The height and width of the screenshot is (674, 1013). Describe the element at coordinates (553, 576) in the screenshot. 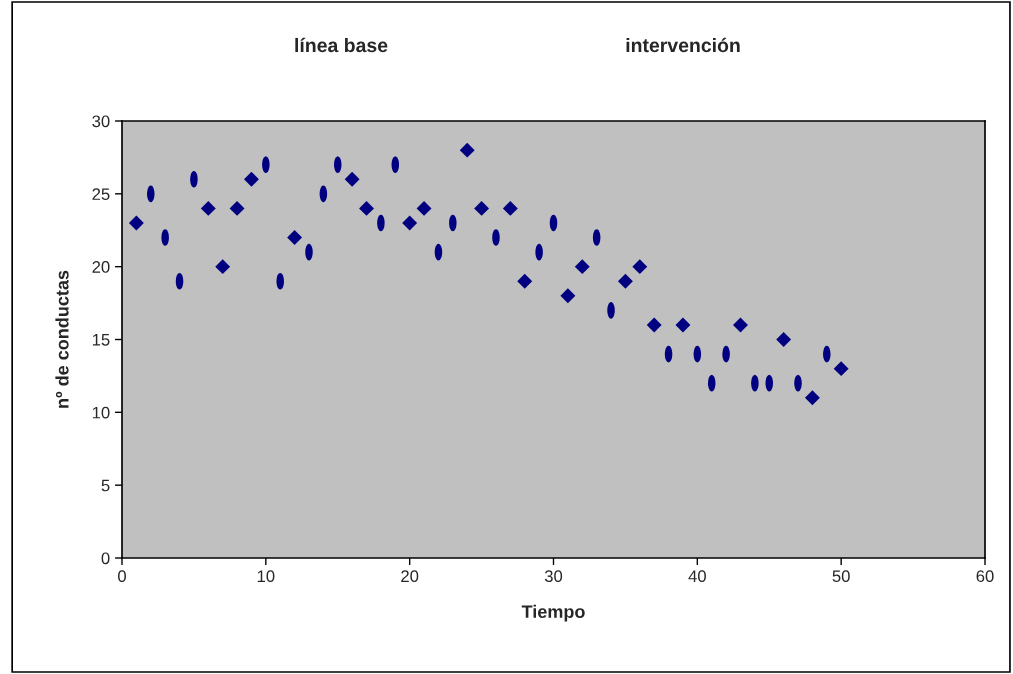

I see `x-tick-label: 30` at that location.